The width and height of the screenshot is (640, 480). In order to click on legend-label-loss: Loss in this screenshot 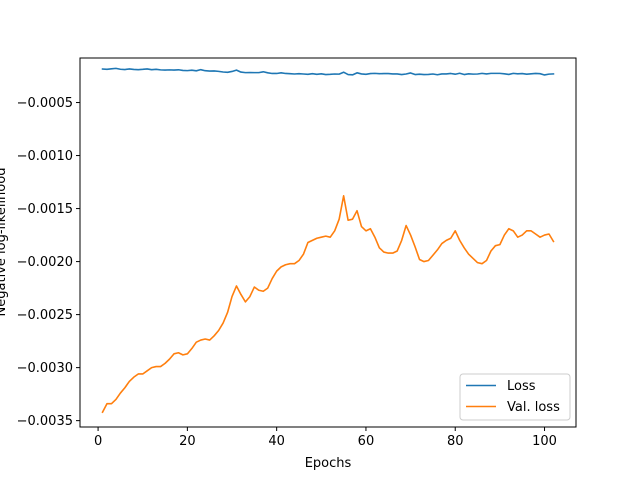, I will do `click(521, 386)`.